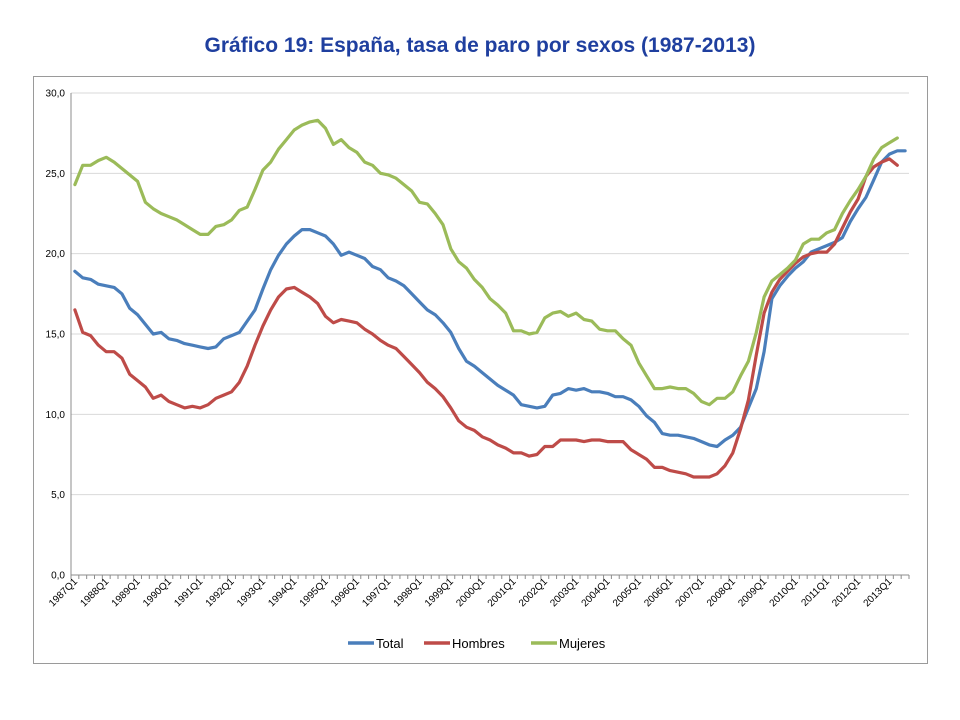 Image resolution: width=960 pixels, height=720 pixels. I want to click on x-tick-label: 1989Q1, so click(126, 592).